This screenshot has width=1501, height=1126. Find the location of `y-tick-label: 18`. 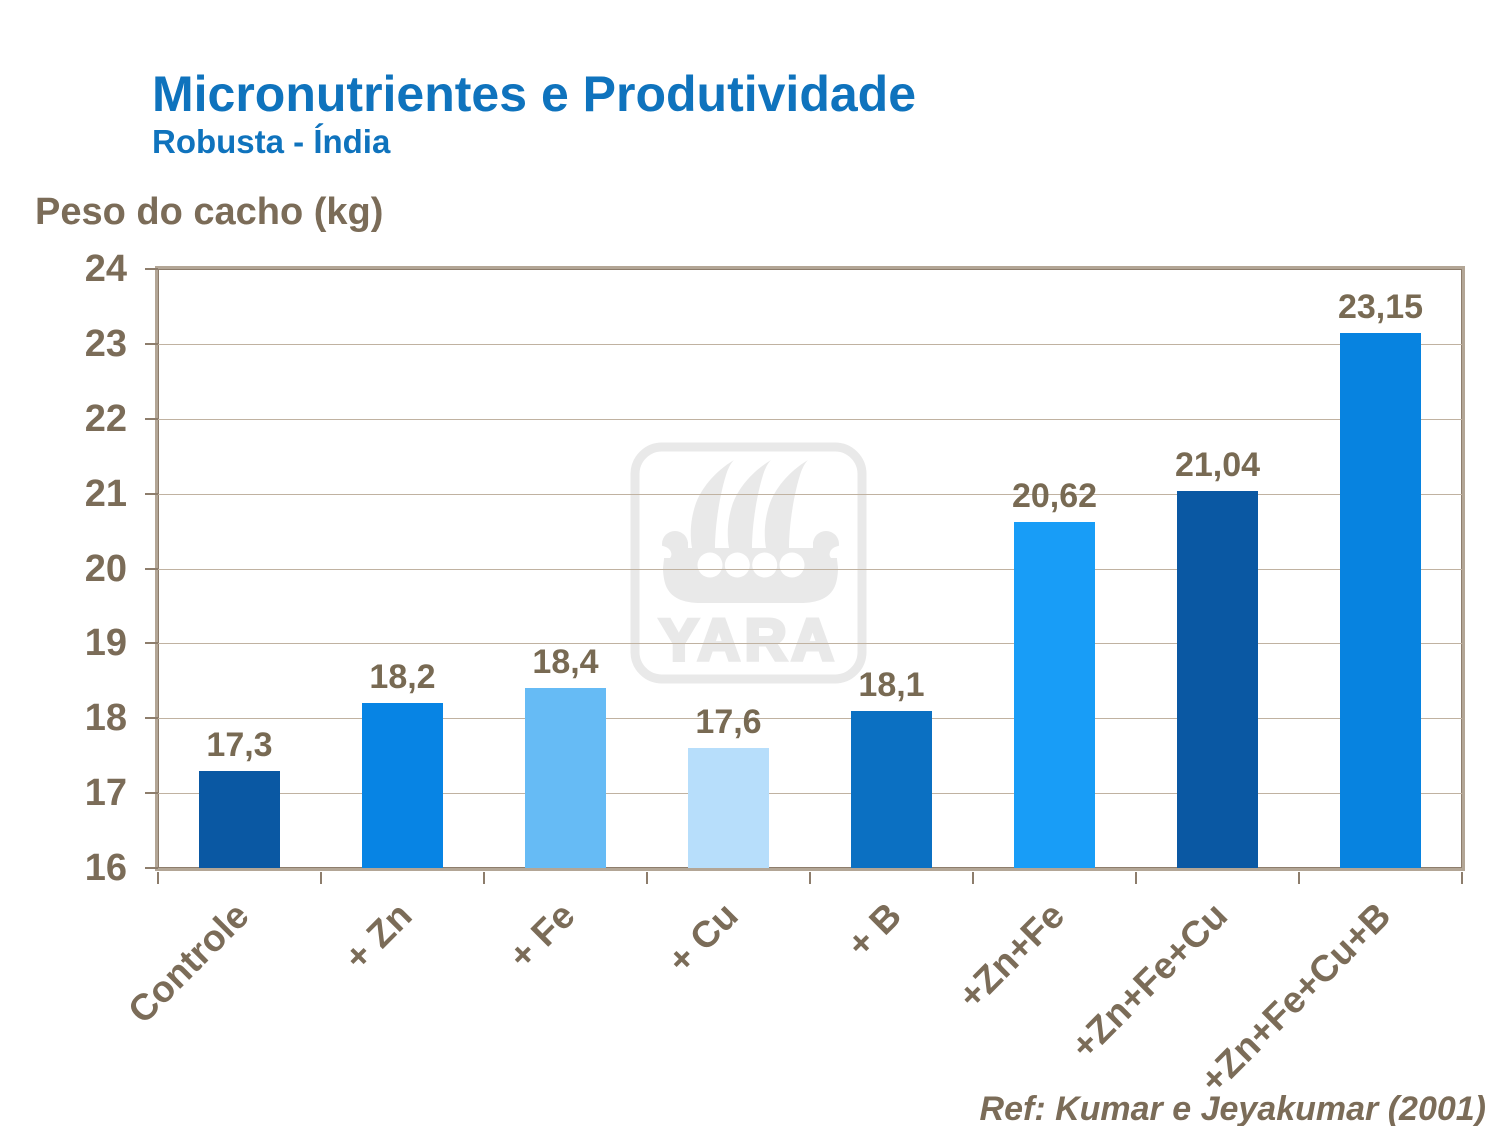

y-tick-label: 18 is located at coordinates (105, 718).